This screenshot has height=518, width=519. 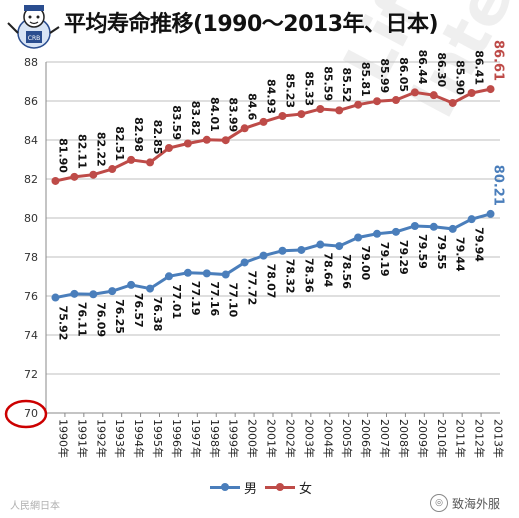 I want to click on y-tick-label: 70, so click(x=31, y=413).